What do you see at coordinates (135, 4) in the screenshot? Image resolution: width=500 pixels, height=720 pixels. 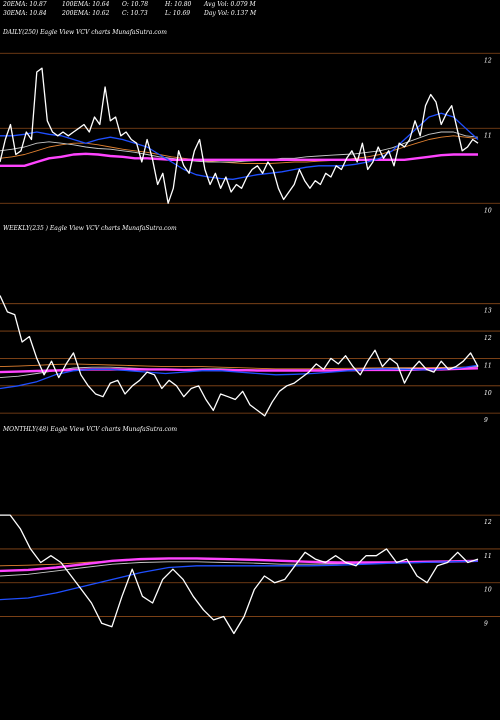 I see `header-open: O: 10.78` at bounding box center [135, 4].